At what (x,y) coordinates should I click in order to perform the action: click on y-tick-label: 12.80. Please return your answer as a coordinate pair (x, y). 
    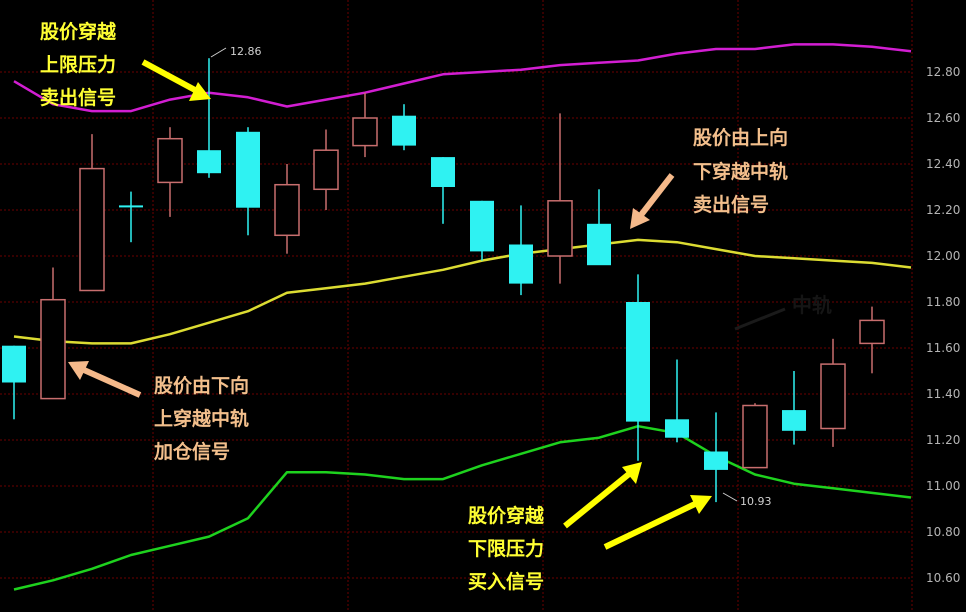
    Looking at the image, I should click on (943, 72).